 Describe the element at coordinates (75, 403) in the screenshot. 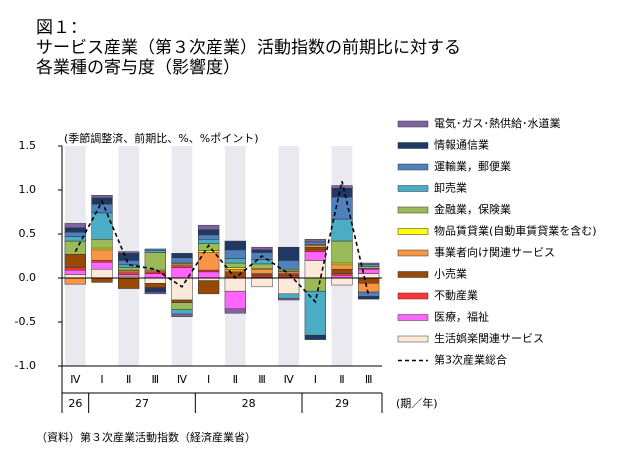

I see `x-group-label: 26` at that location.